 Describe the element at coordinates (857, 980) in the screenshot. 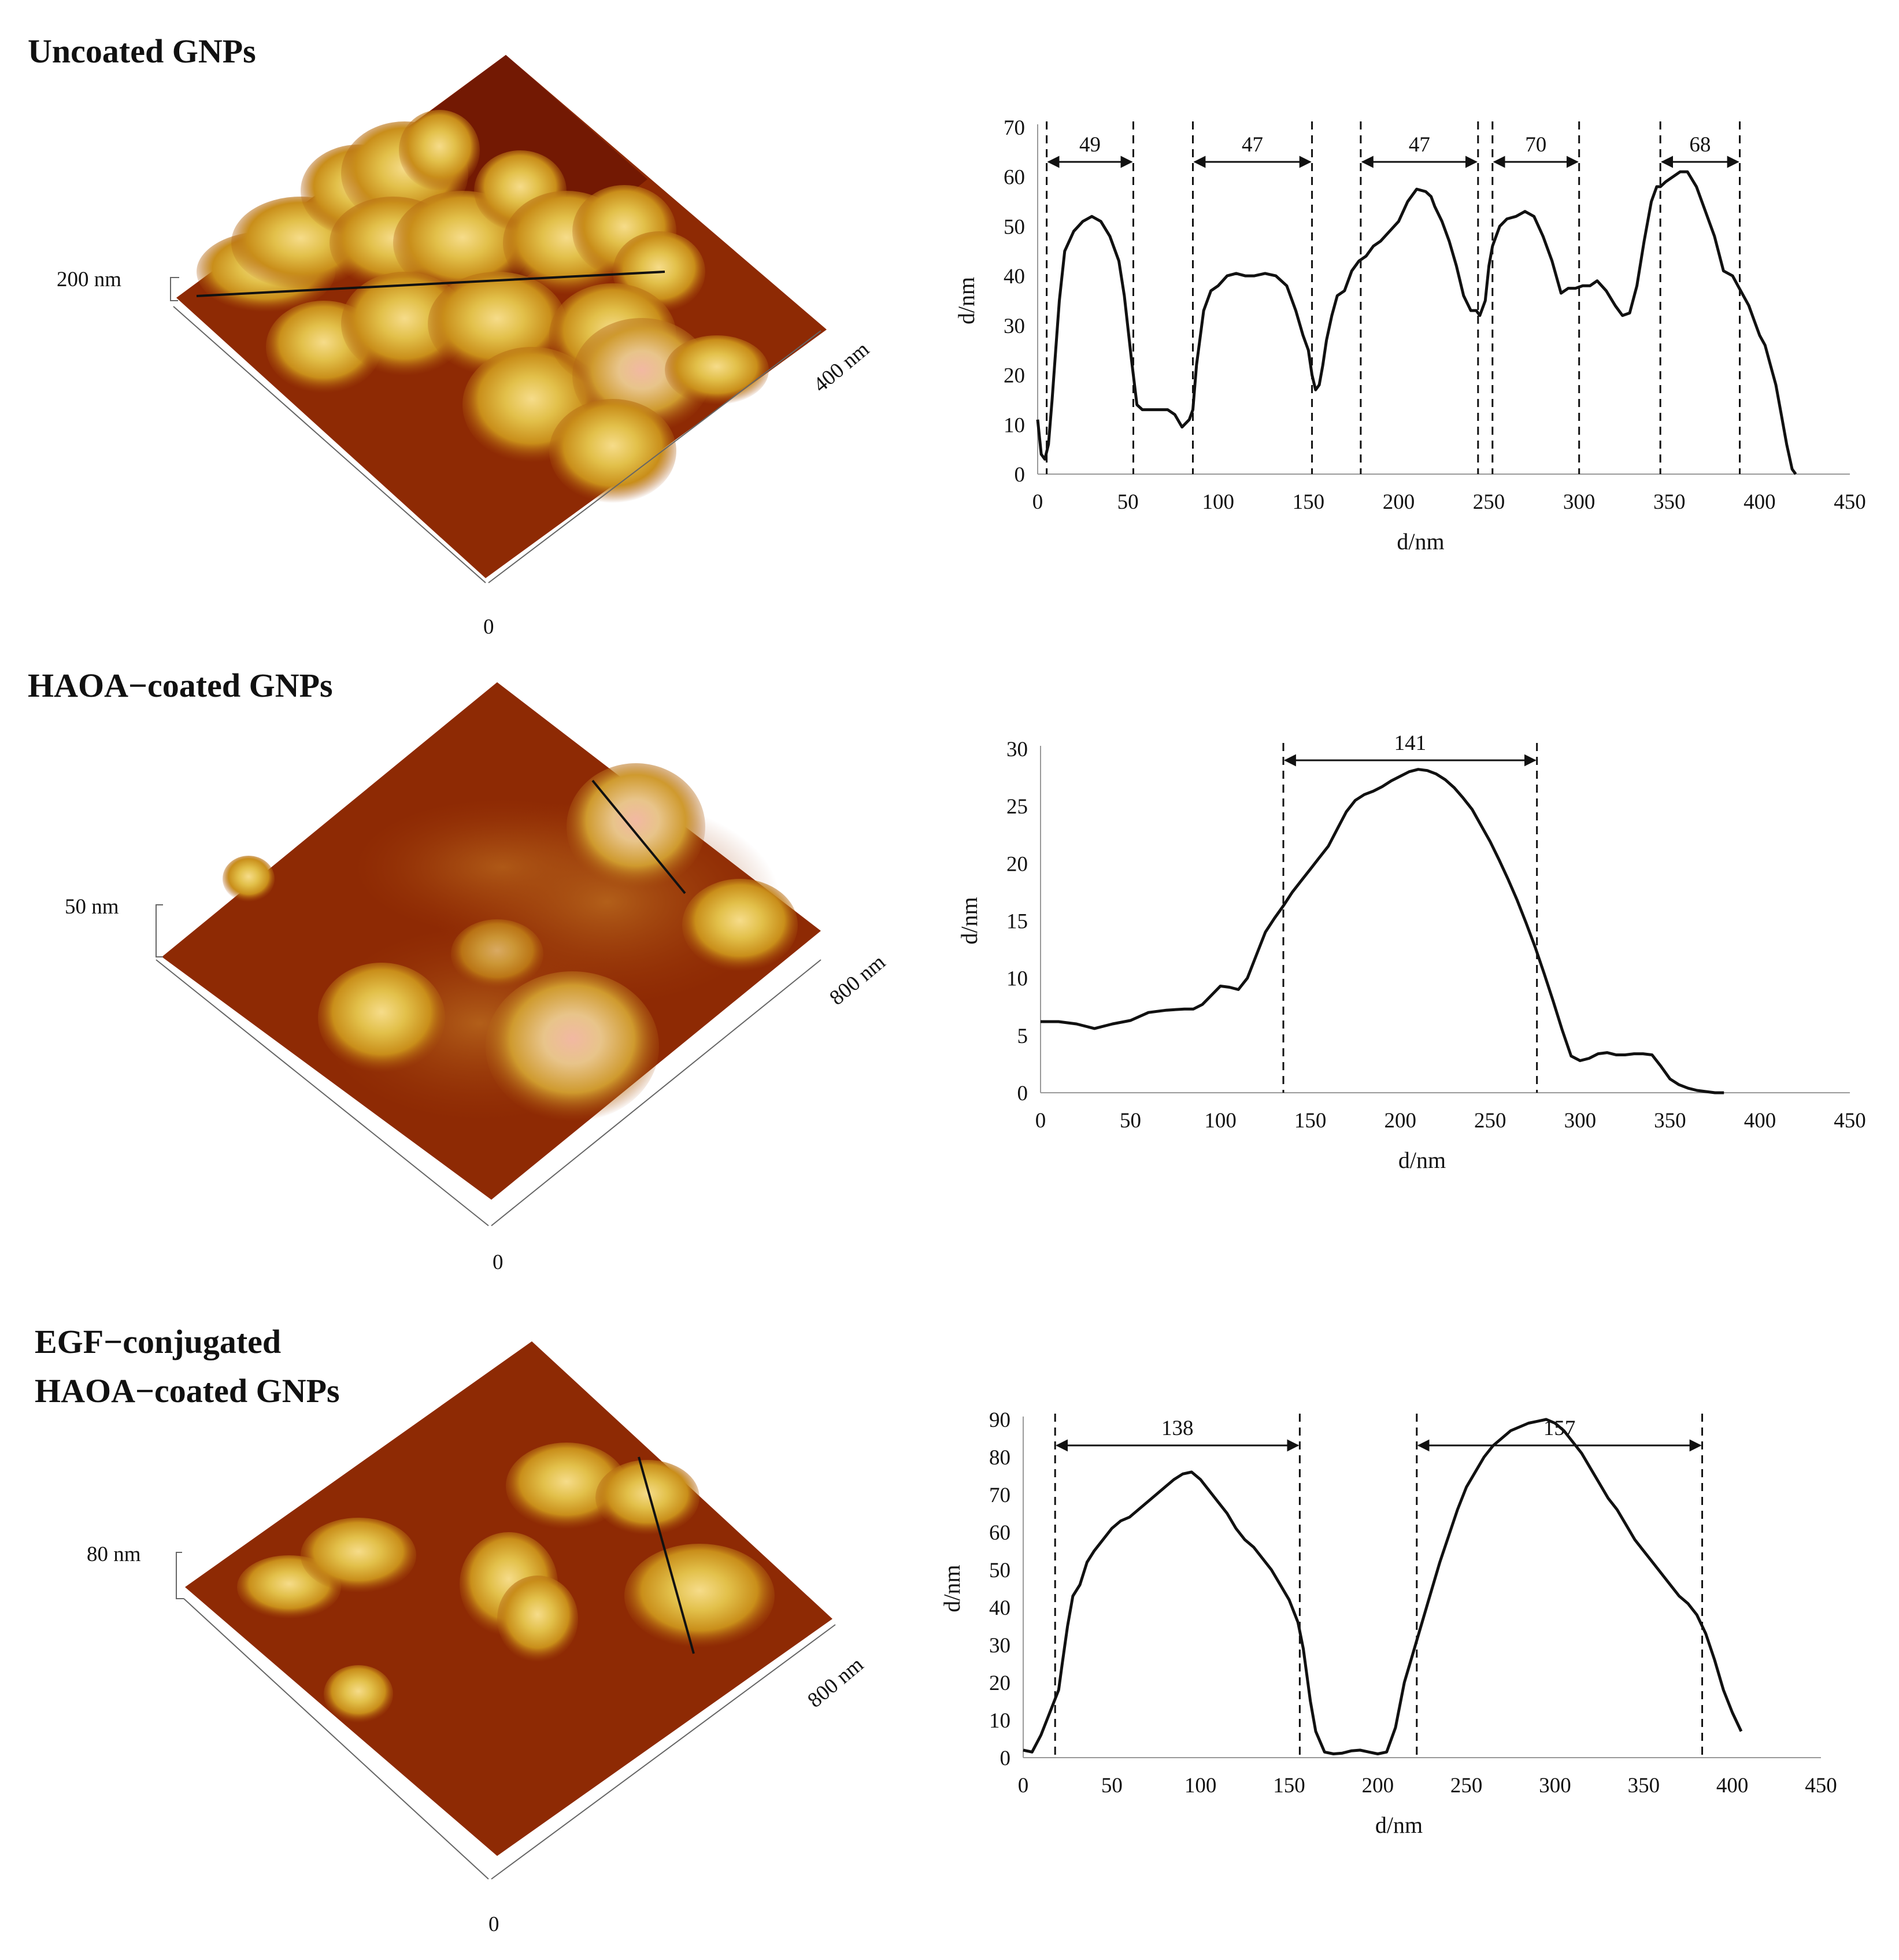

I see `afm-xy-scale-haoa: 800 nm` at that location.